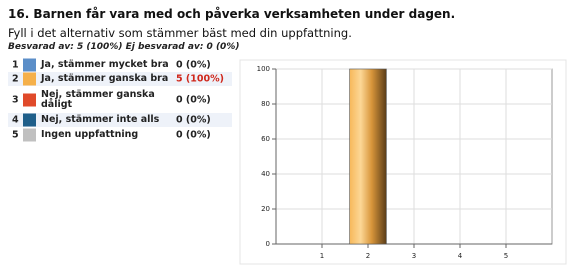 The width and height of the screenshot is (573, 267). Describe the element at coordinates (263, 69) in the screenshot. I see `y-tick-label: 100` at that location.